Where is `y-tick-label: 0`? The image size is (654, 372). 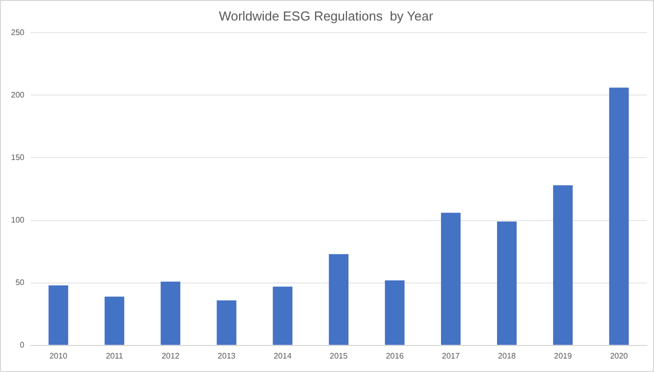
y-tick-label: 0 is located at coordinates (22, 345).